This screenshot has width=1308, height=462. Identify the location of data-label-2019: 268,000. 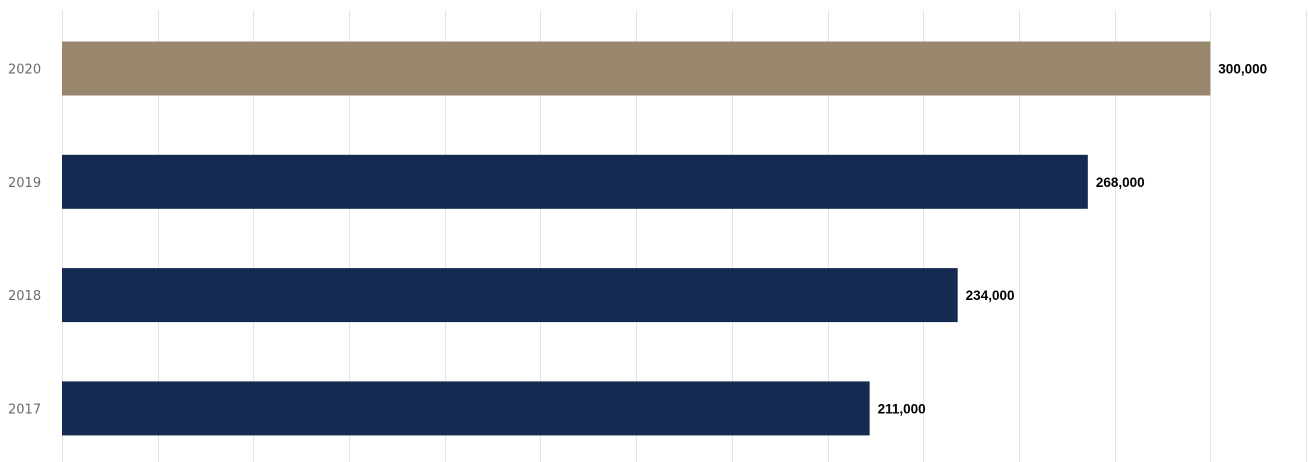
(1120, 182).